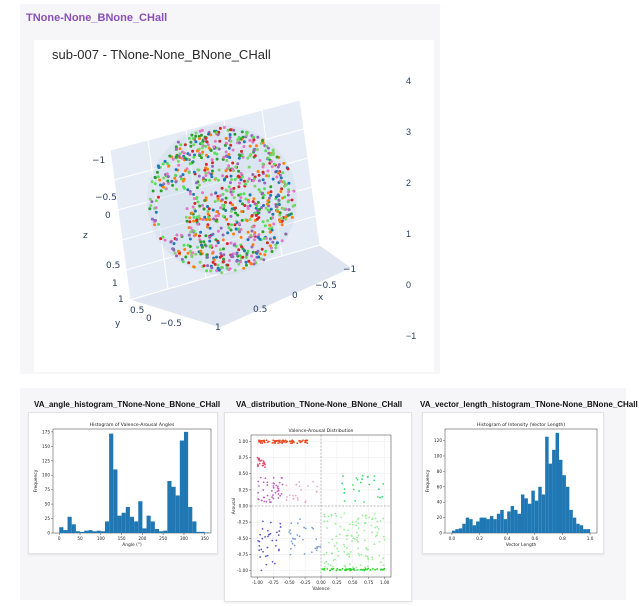 The width and height of the screenshot is (639, 606). What do you see at coordinates (326, 286) in the screenshot?
I see `x-tick: −0.5` at bounding box center [326, 286].